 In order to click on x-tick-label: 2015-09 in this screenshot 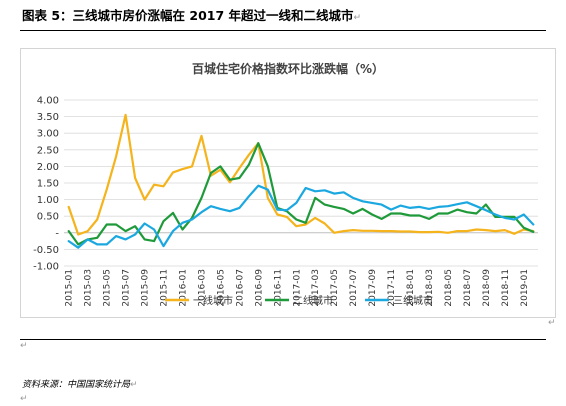, I will do `click(146, 288)`.